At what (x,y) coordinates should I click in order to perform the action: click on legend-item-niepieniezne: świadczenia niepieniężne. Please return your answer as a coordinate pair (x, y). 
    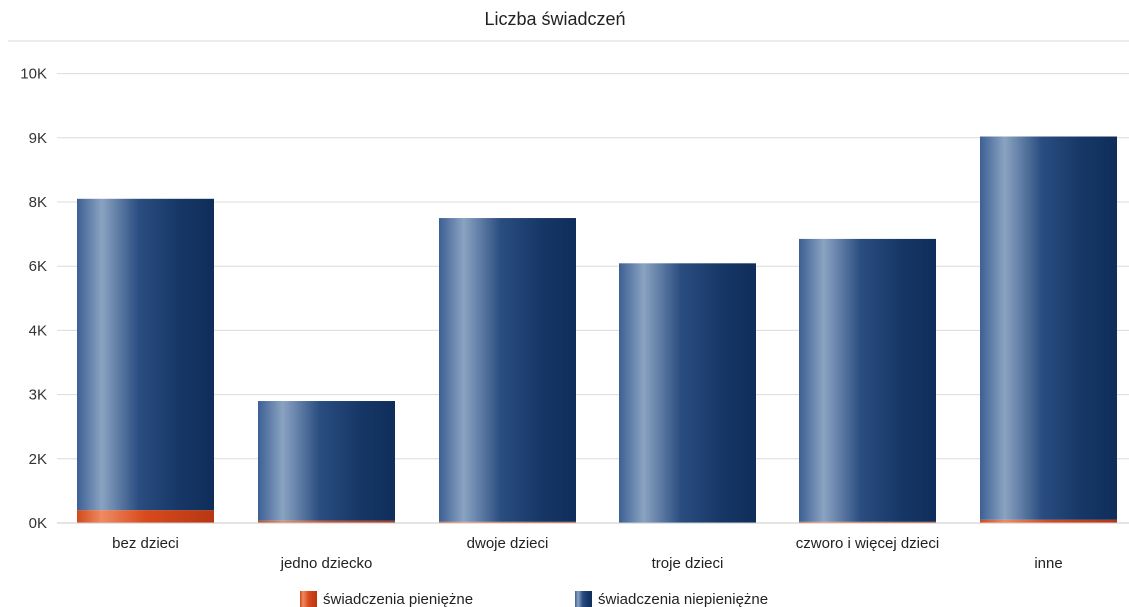
    Looking at the image, I should click on (671, 599).